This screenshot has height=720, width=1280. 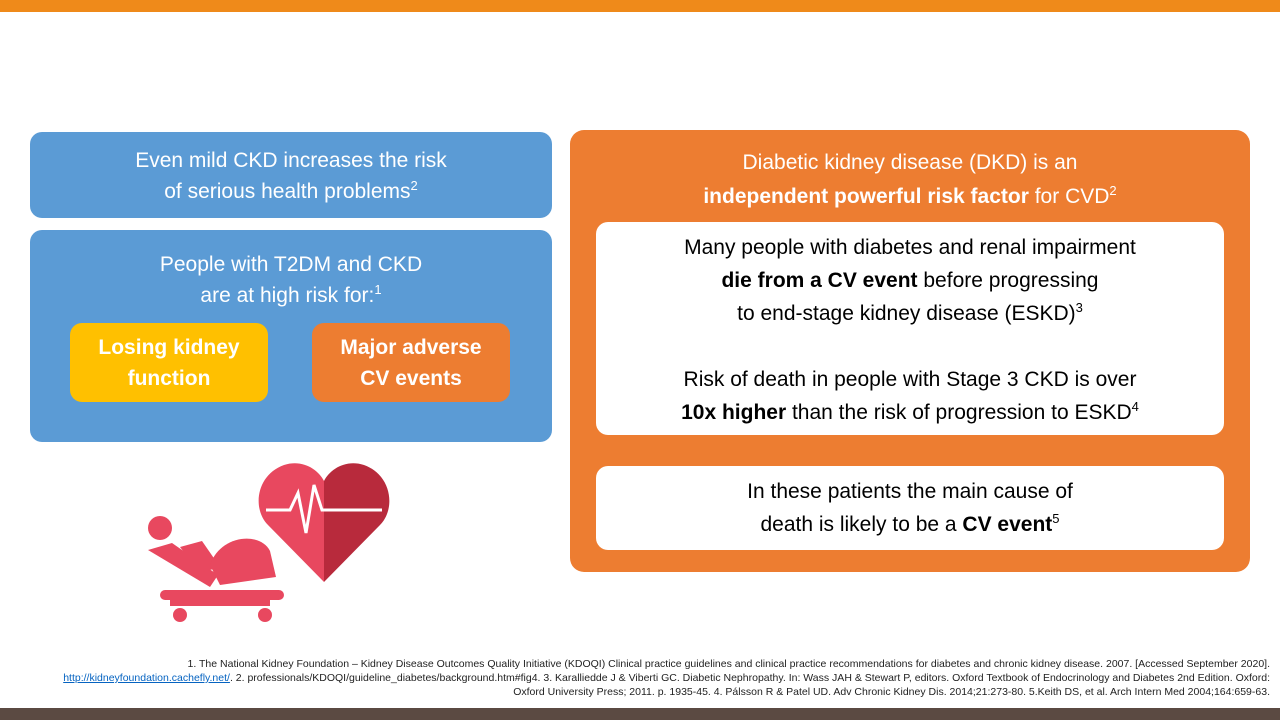 What do you see at coordinates (910, 162) in the screenshot?
I see `line: Diabetic kidney disease (DKD) is an` at bounding box center [910, 162].